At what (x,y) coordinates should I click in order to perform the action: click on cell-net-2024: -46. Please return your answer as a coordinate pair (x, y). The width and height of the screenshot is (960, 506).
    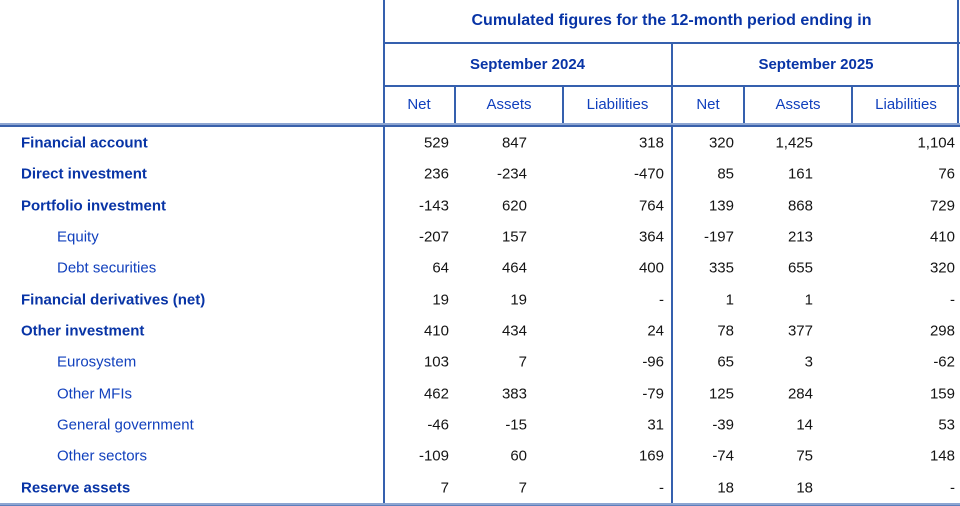
    Looking at the image, I should click on (438, 424).